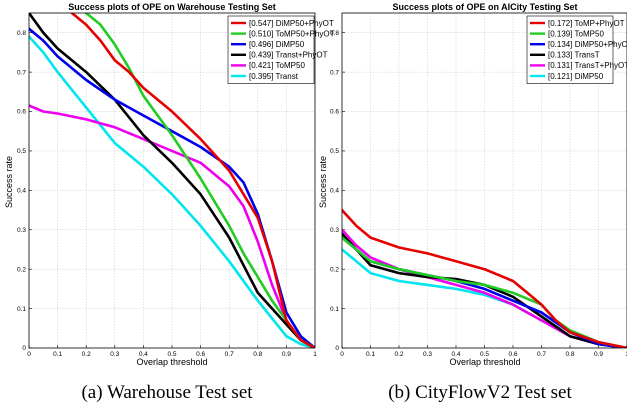 Image resolution: width=627 pixels, height=408 pixels. I want to click on legend-entry: [0.510] ToMP50+PhyOT, so click(292, 33).